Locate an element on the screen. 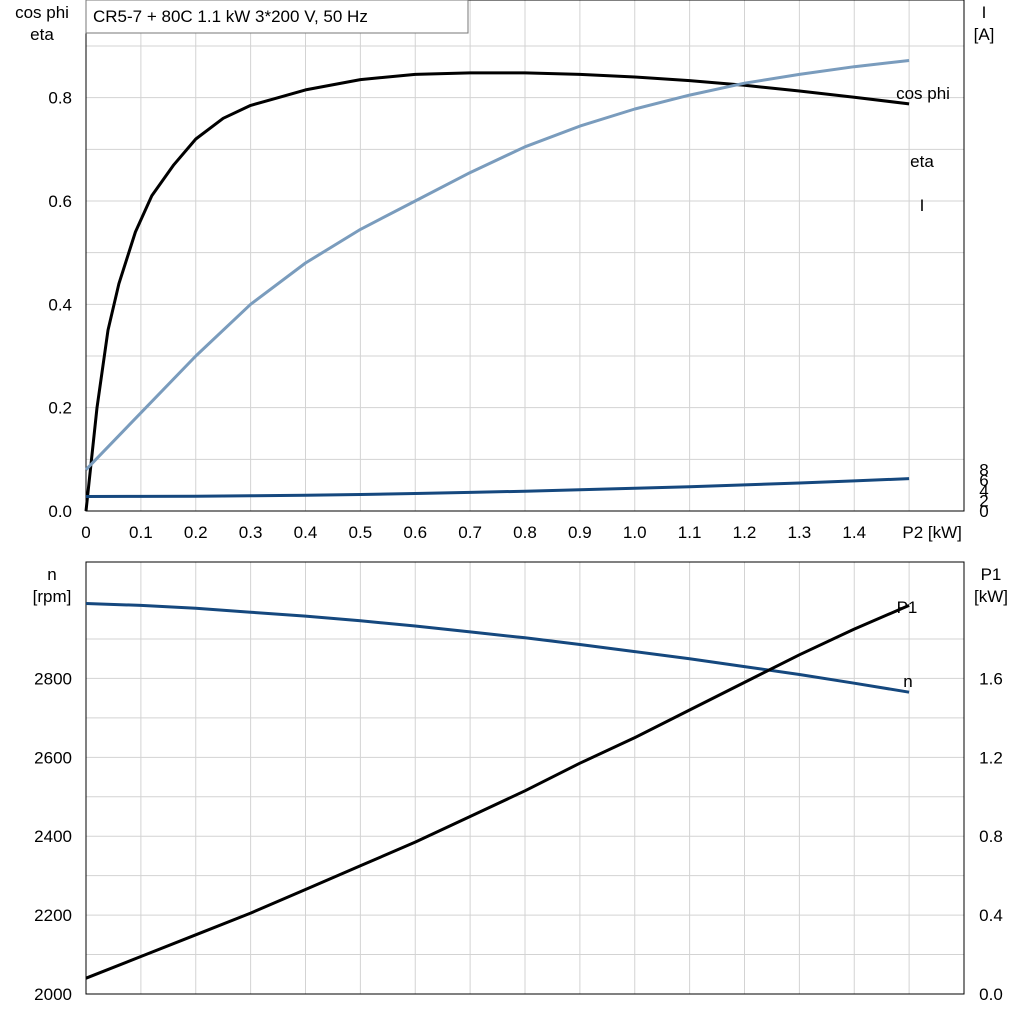 Image resolution: width=1024 pixels, height=1024 pixels. title-box is located at coordinates (277, 17).